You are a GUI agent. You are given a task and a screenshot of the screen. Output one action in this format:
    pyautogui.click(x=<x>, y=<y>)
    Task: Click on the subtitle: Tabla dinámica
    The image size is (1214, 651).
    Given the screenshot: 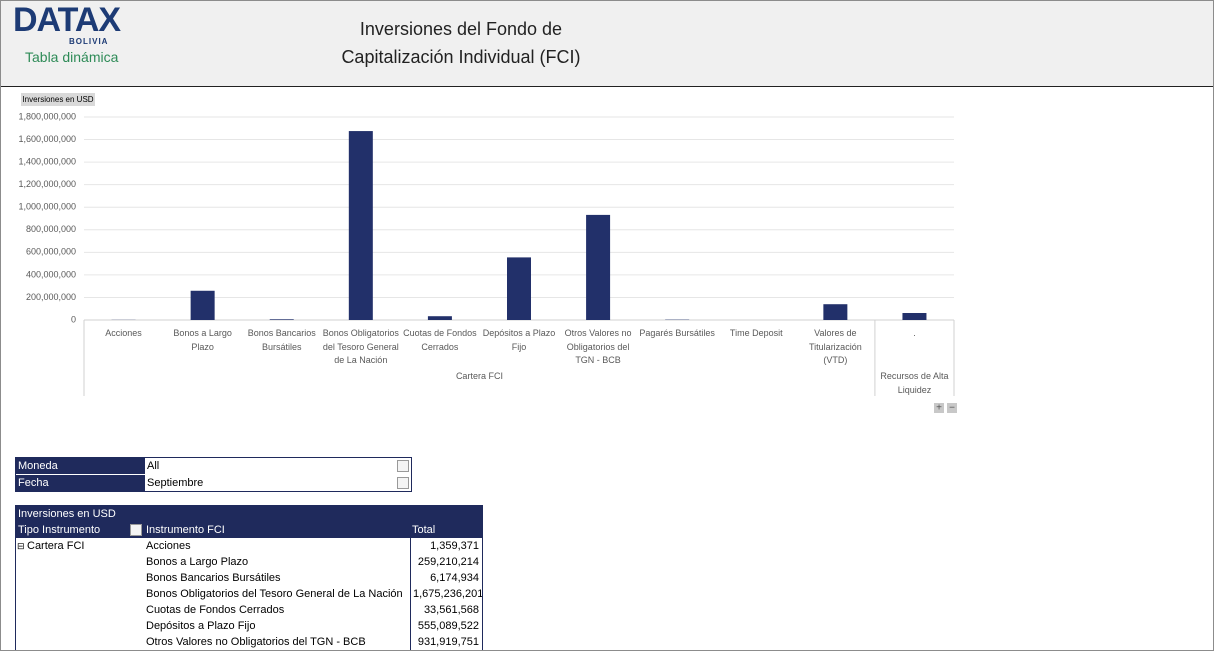 What is the action you would take?
    pyautogui.click(x=72, y=57)
    